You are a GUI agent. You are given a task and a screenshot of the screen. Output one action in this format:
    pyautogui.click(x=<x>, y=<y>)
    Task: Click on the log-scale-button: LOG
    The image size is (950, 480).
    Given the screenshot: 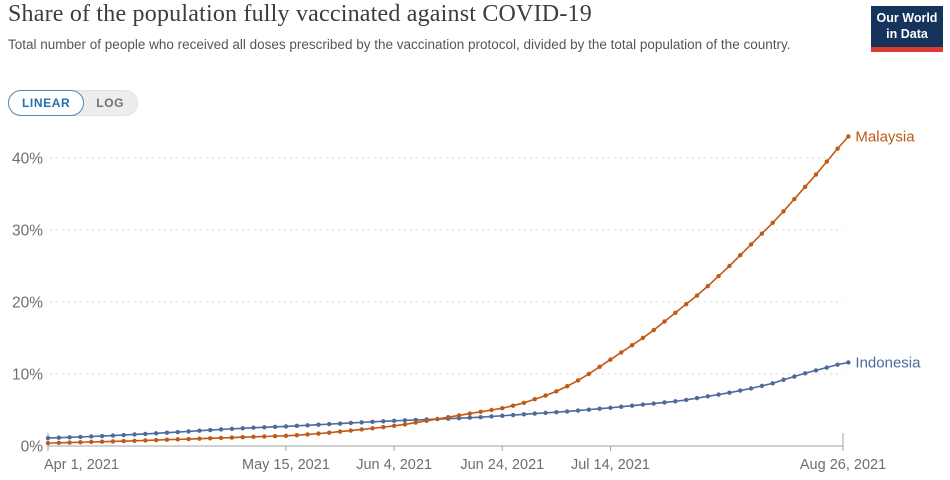 What is the action you would take?
    pyautogui.click(x=110, y=103)
    